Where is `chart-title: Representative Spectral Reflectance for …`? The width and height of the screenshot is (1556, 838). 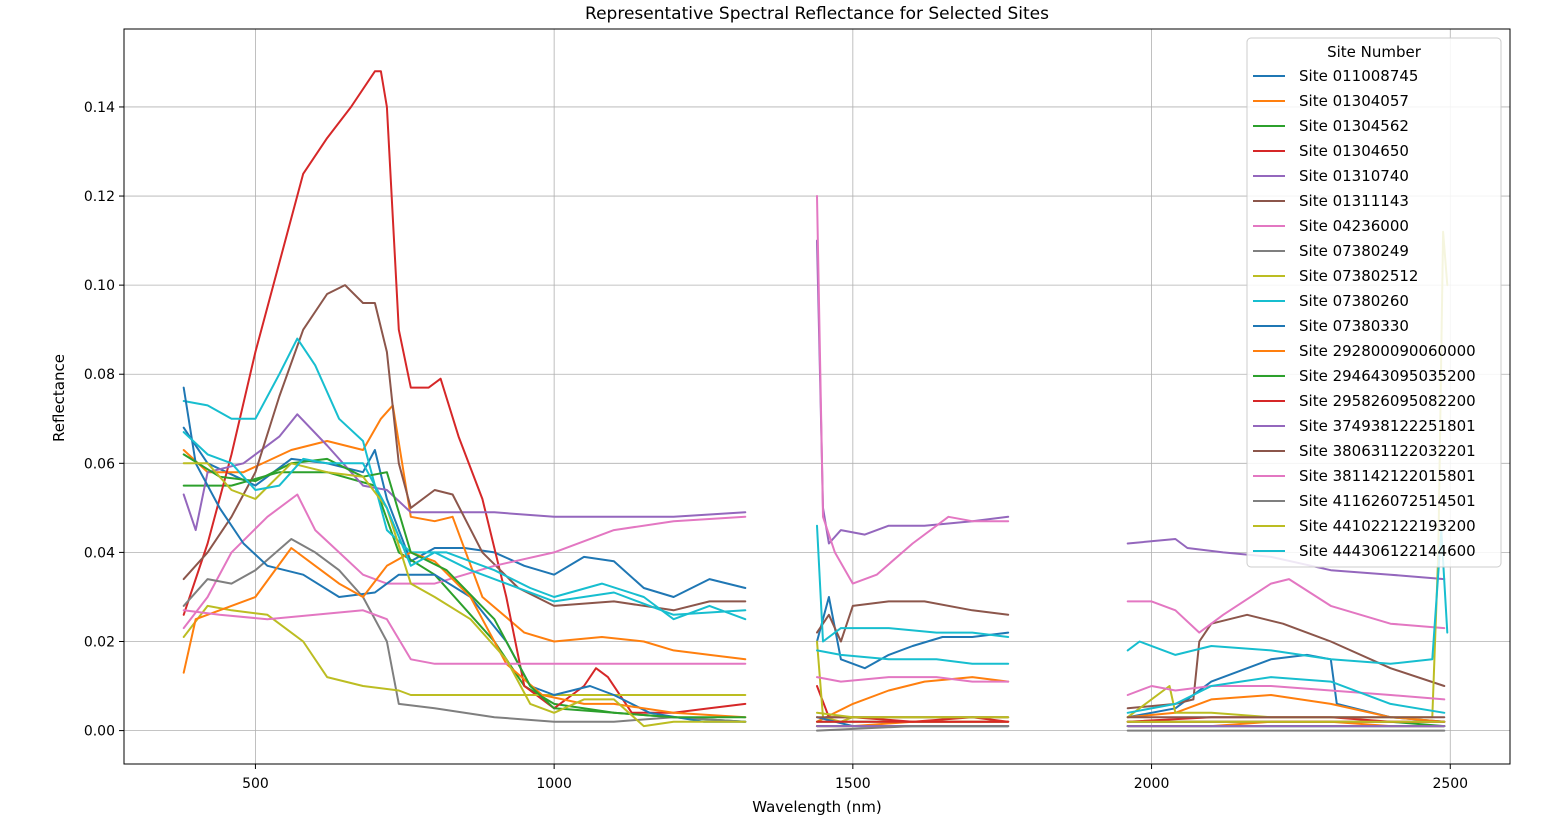 chart-title: Representative Spectral Reflectance for … is located at coordinates (817, 14).